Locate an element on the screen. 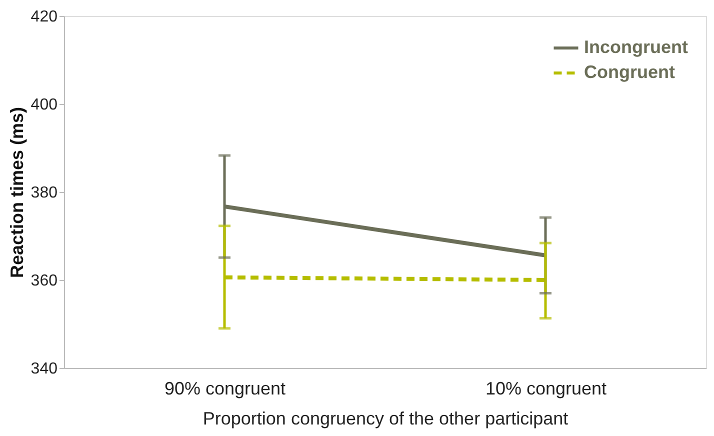 This screenshot has height=436, width=714. y-tick-label: 420 is located at coordinates (44, 17).